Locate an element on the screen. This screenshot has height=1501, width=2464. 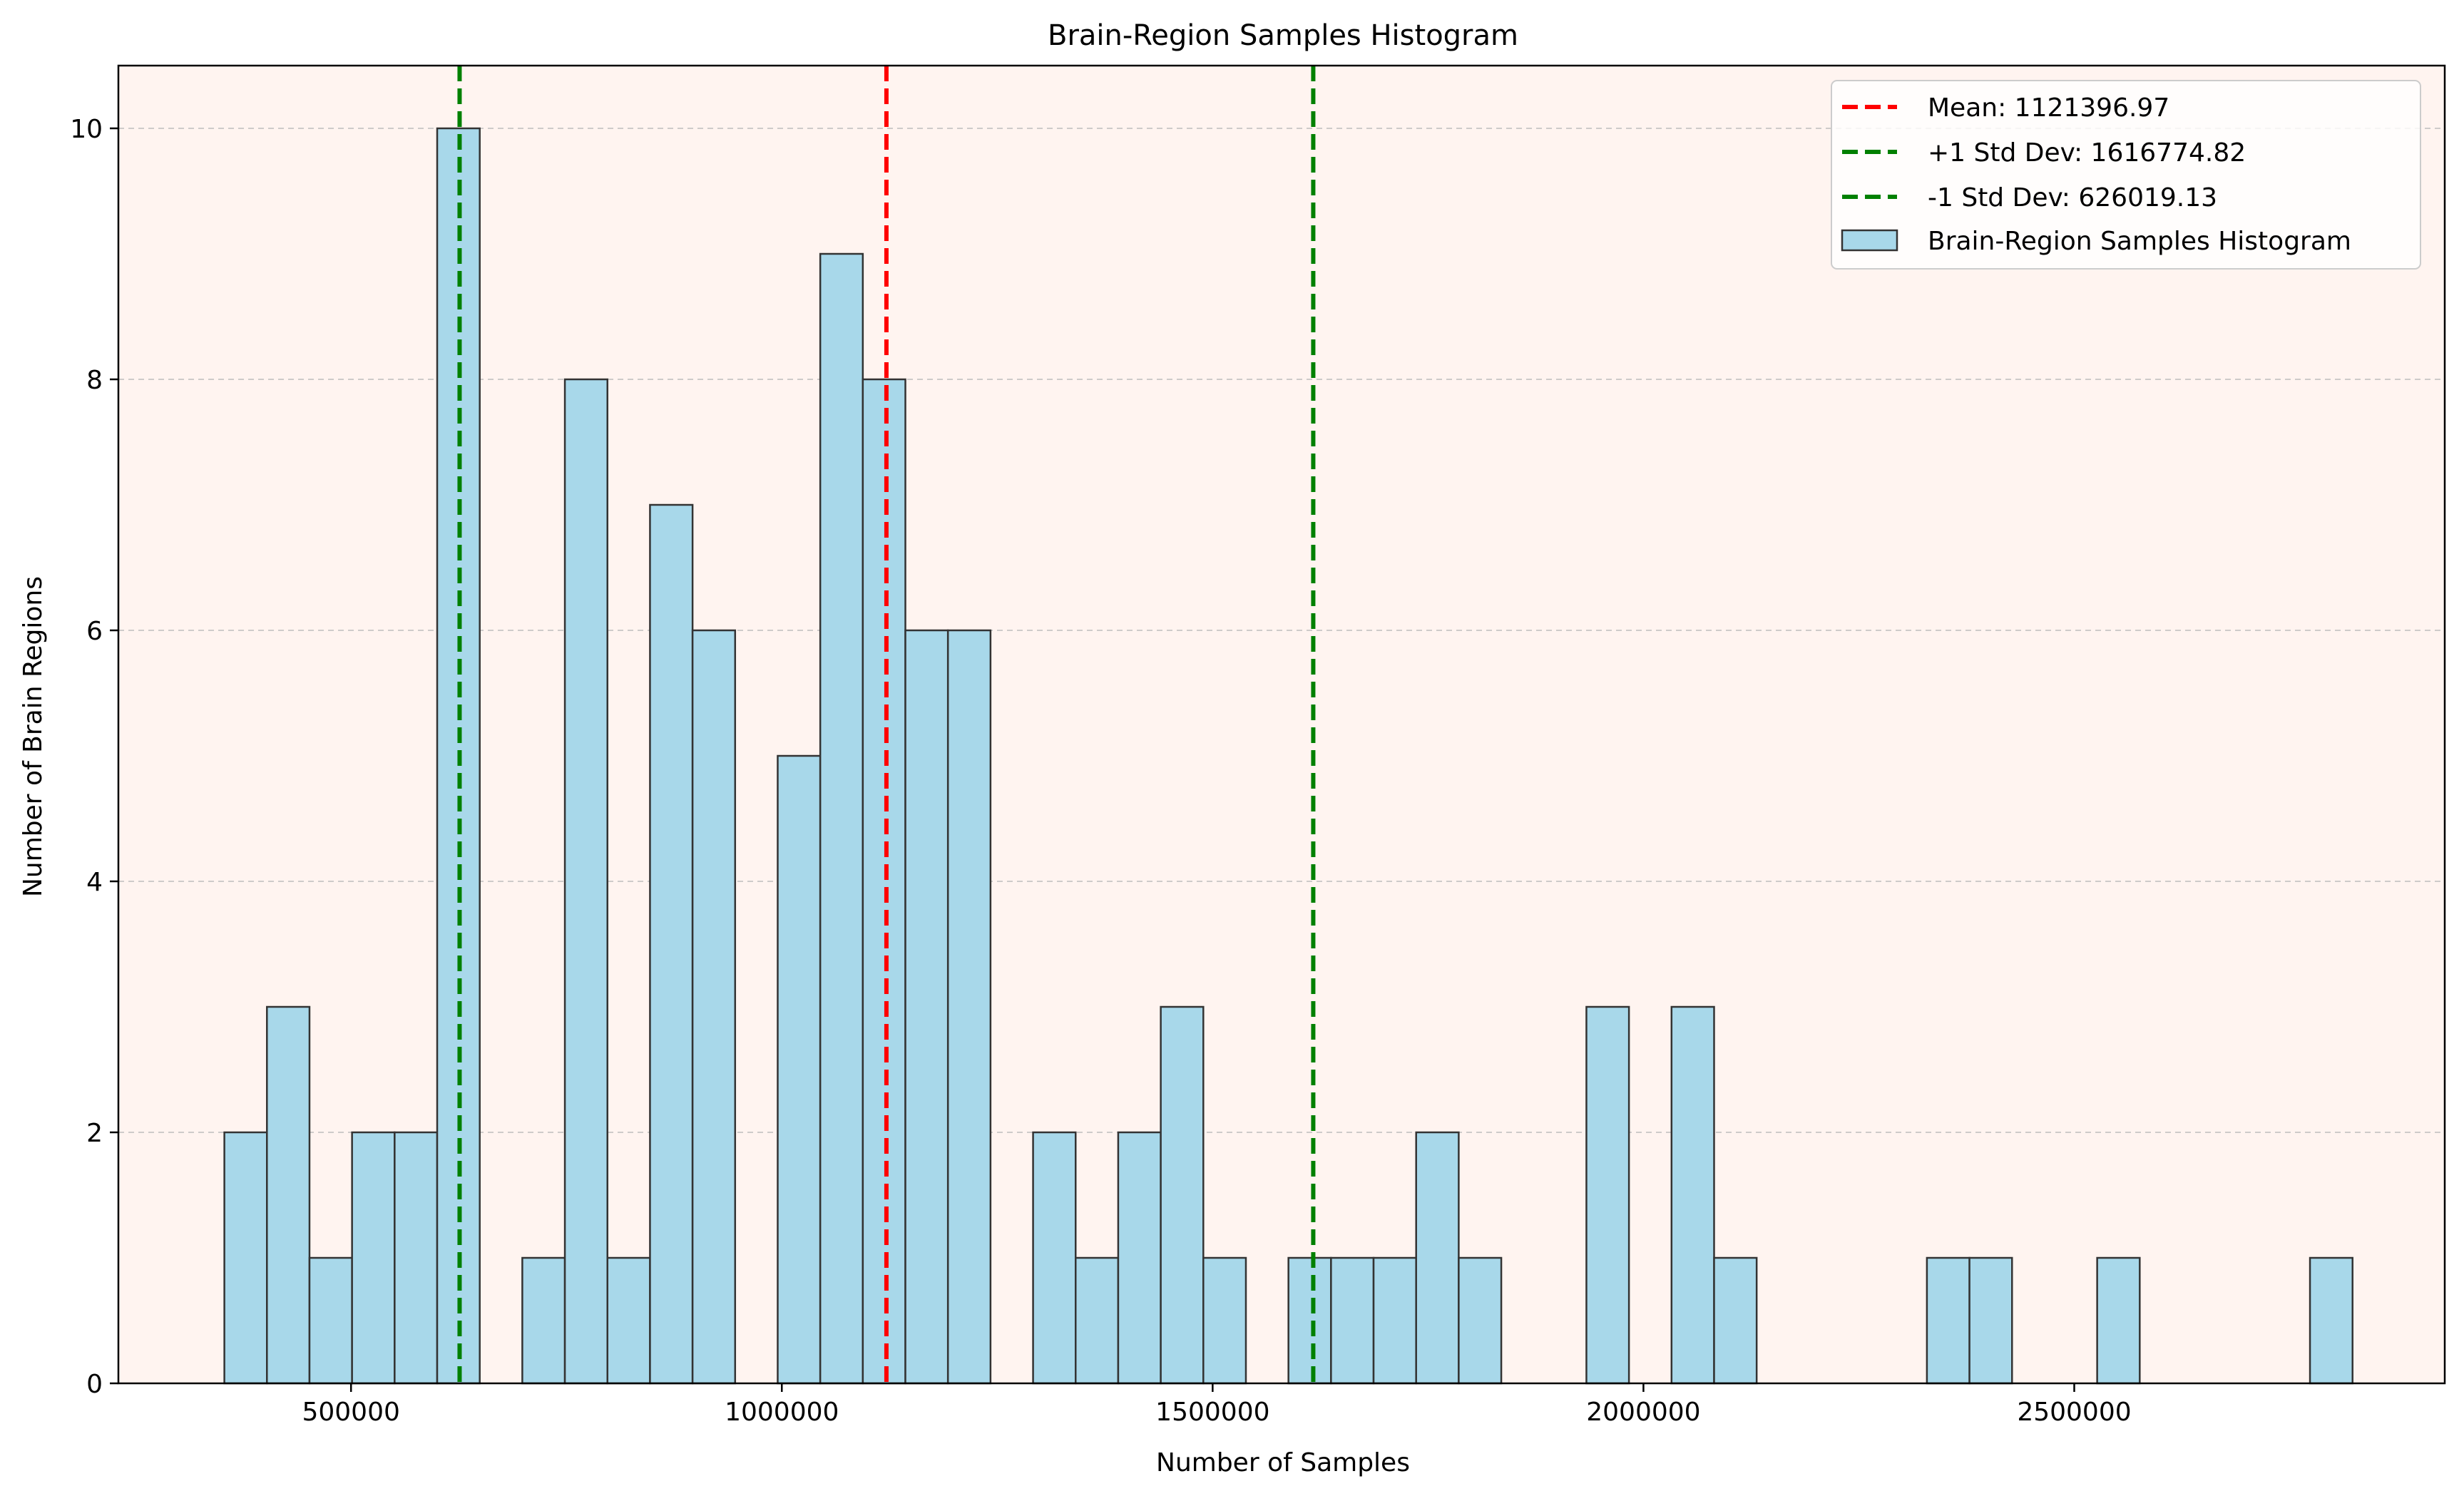
y-tick-label: 10 is located at coordinates (87, 129).